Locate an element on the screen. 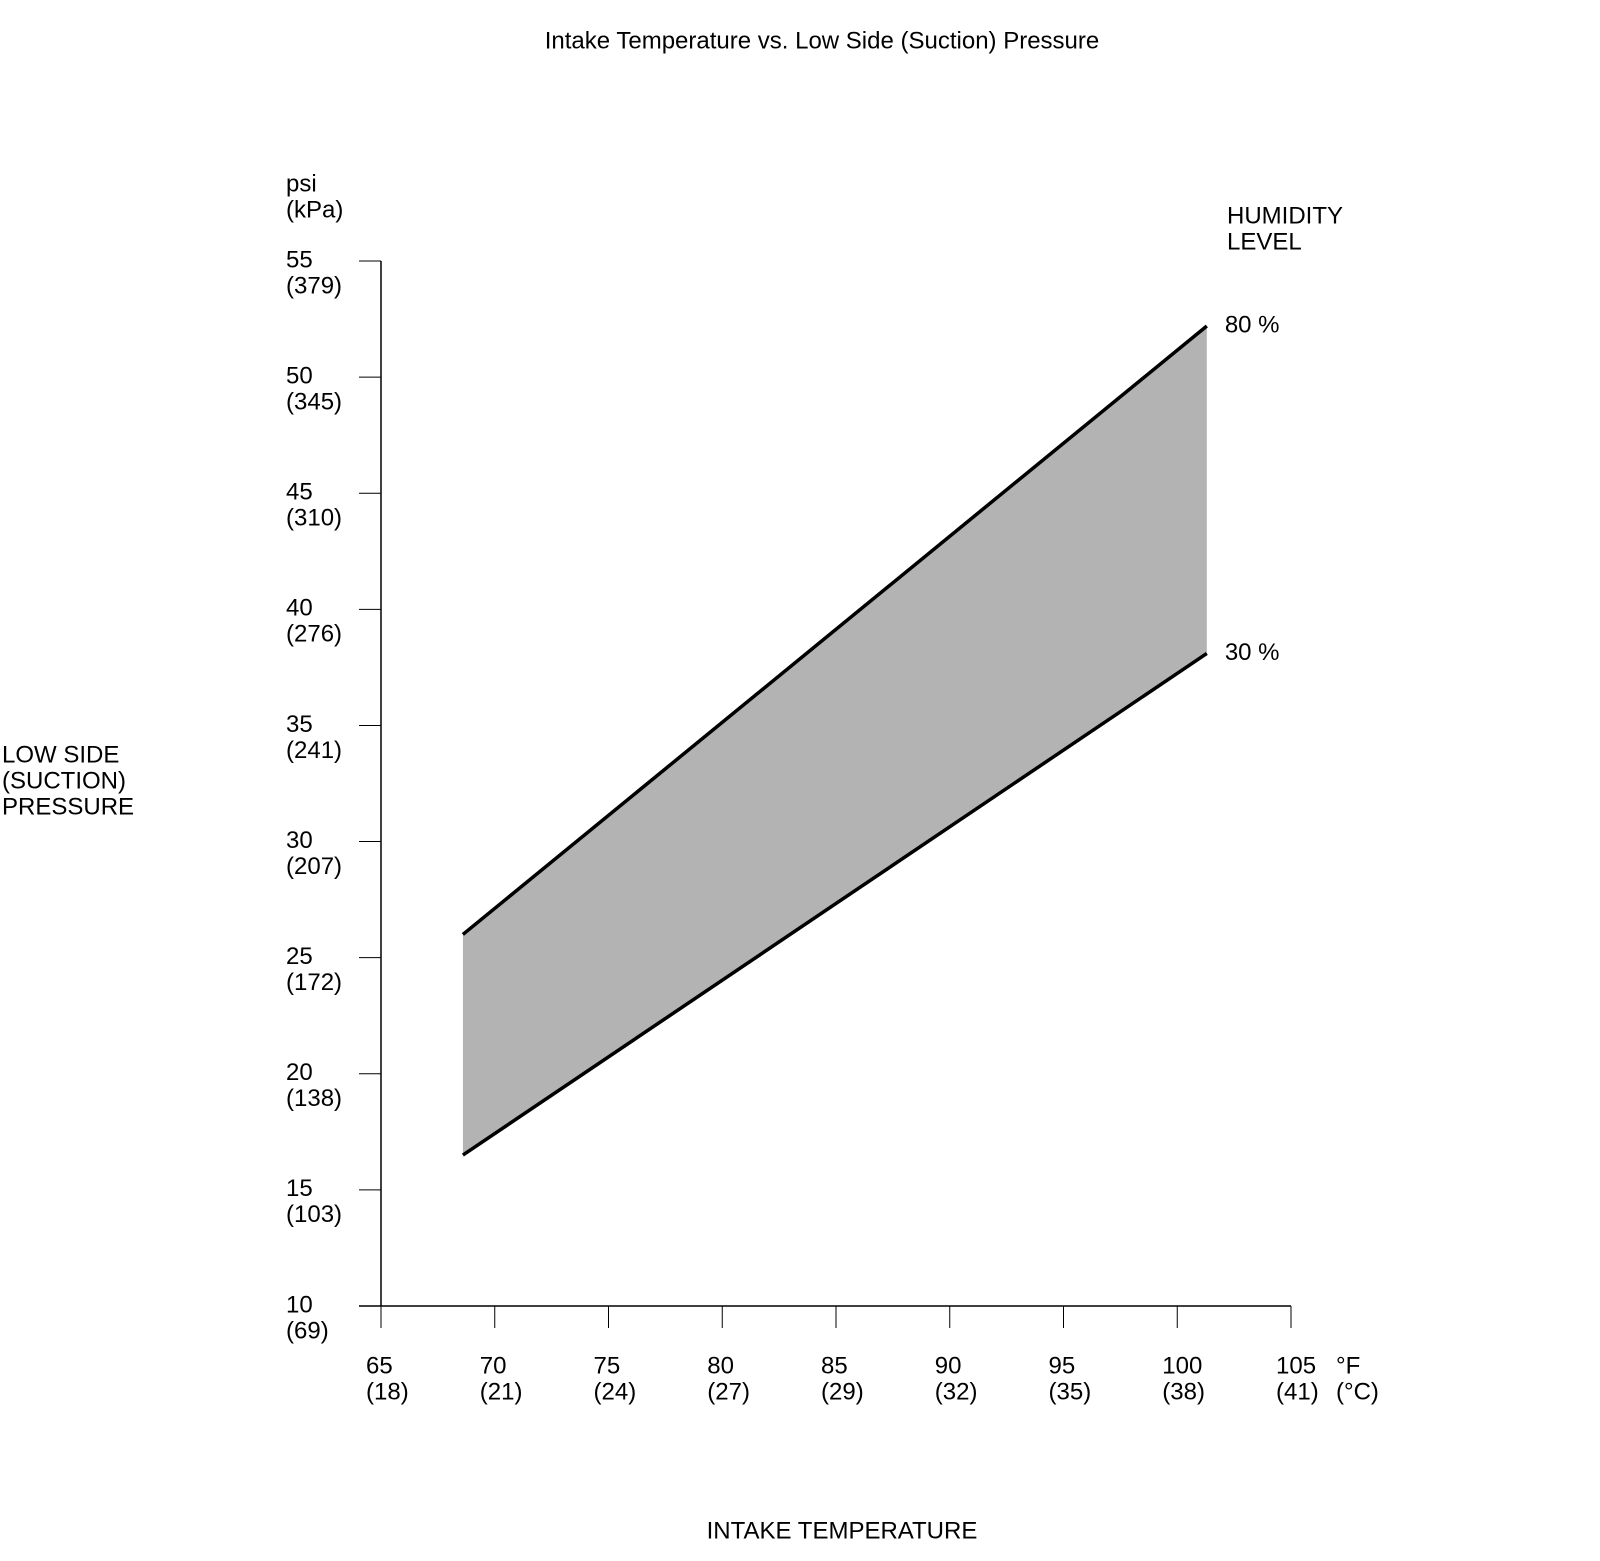 Image resolution: width=1600 pixels, height=1561 pixels. y-tick-label: 10 is located at coordinates (299, 1304).